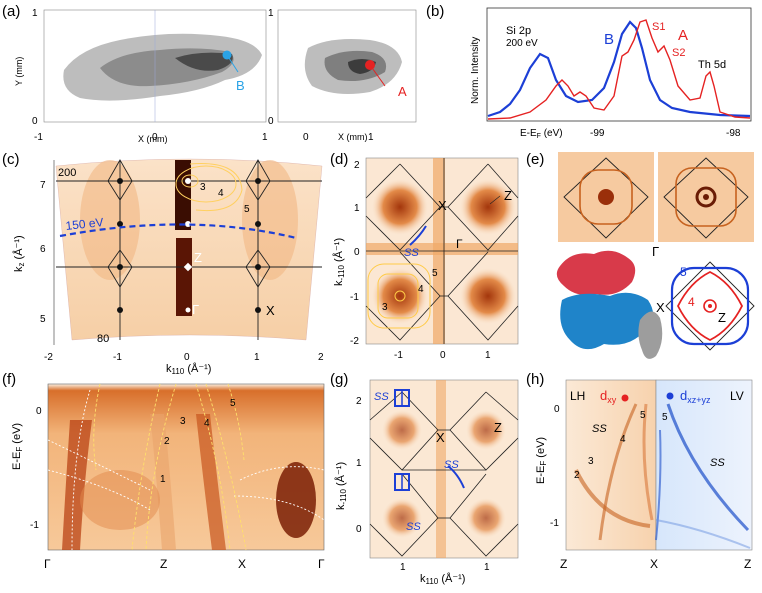  What do you see at coordinates (643, 415) in the screenshot?
I see `h-band-5: 5` at bounding box center [643, 415].